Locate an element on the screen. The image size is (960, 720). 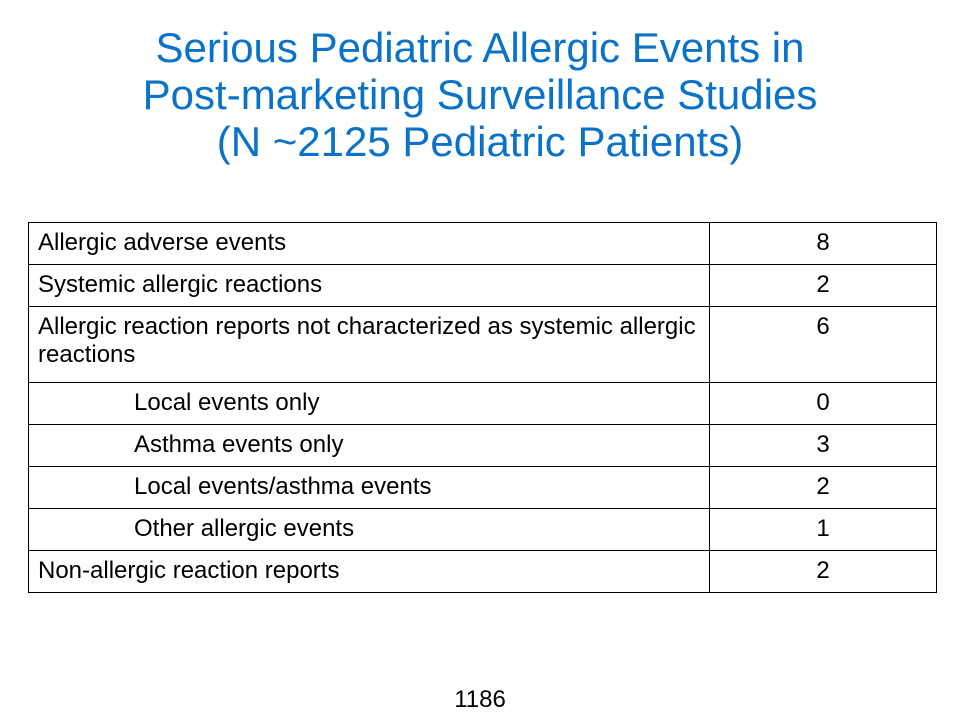
table-row: Systemic allergic reactions 2 is located at coordinates (482, 285).